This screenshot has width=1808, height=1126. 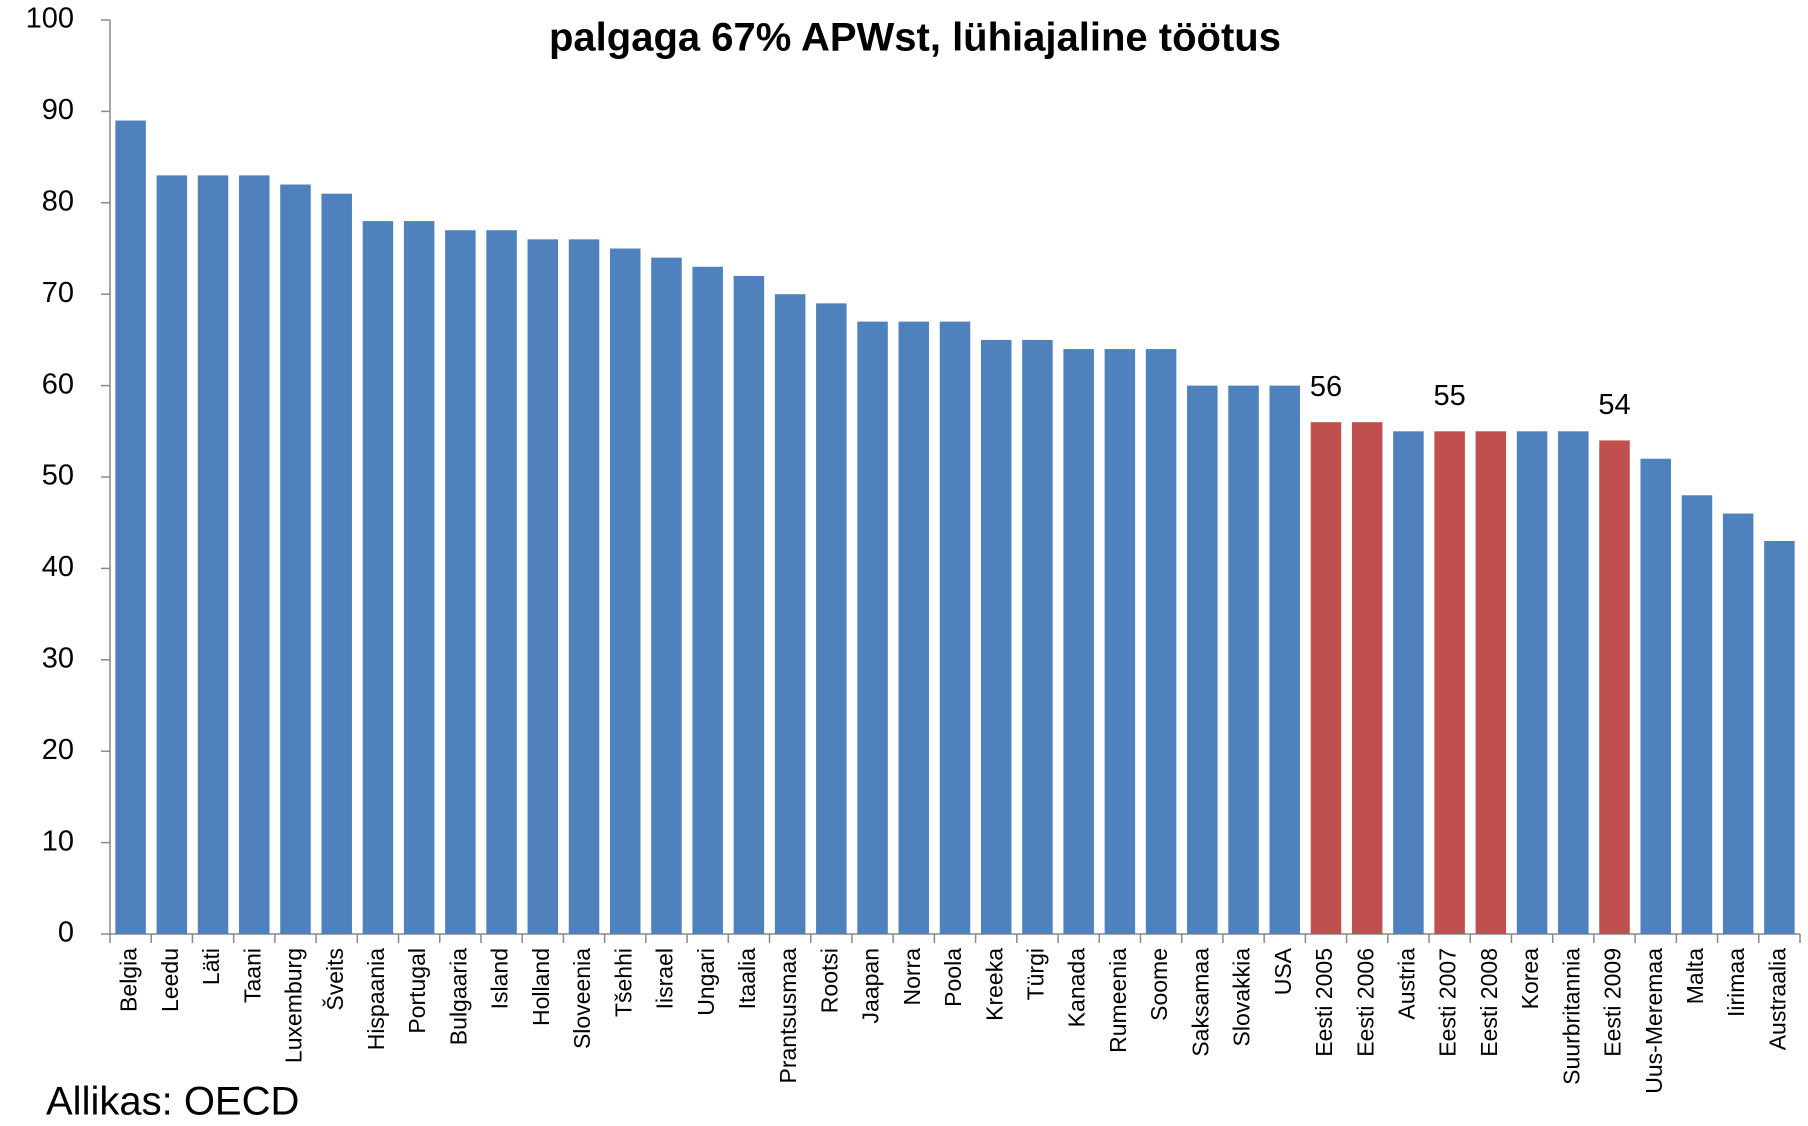 I want to click on x-tick-label: USA, so click(x=1283, y=971).